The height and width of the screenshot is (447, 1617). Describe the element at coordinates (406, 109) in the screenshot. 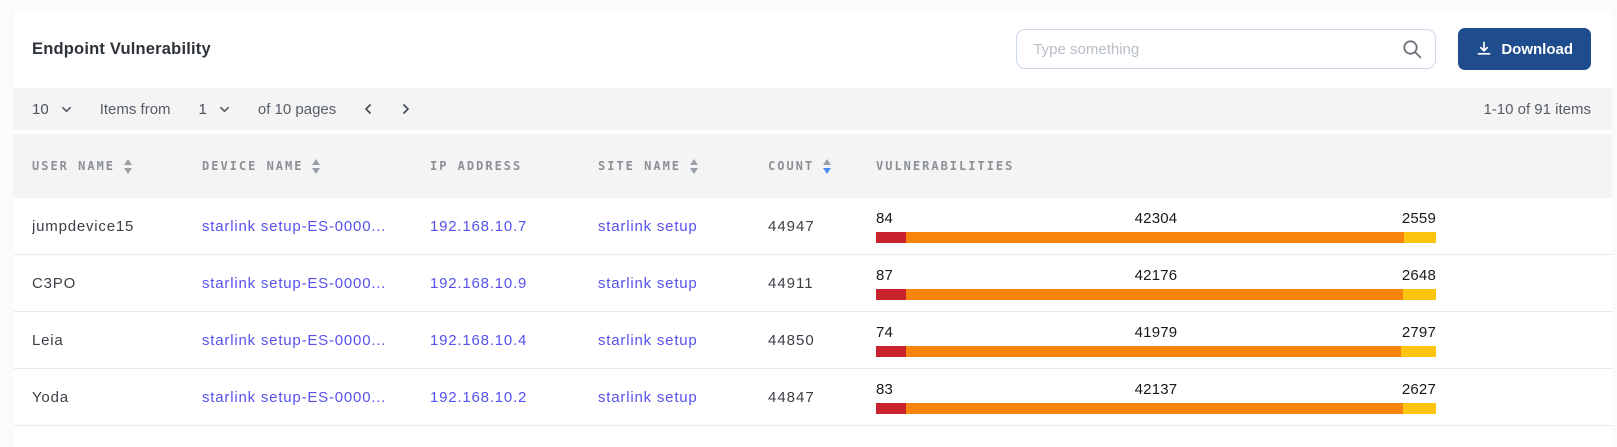

I see `chevron-right-icon` at that location.